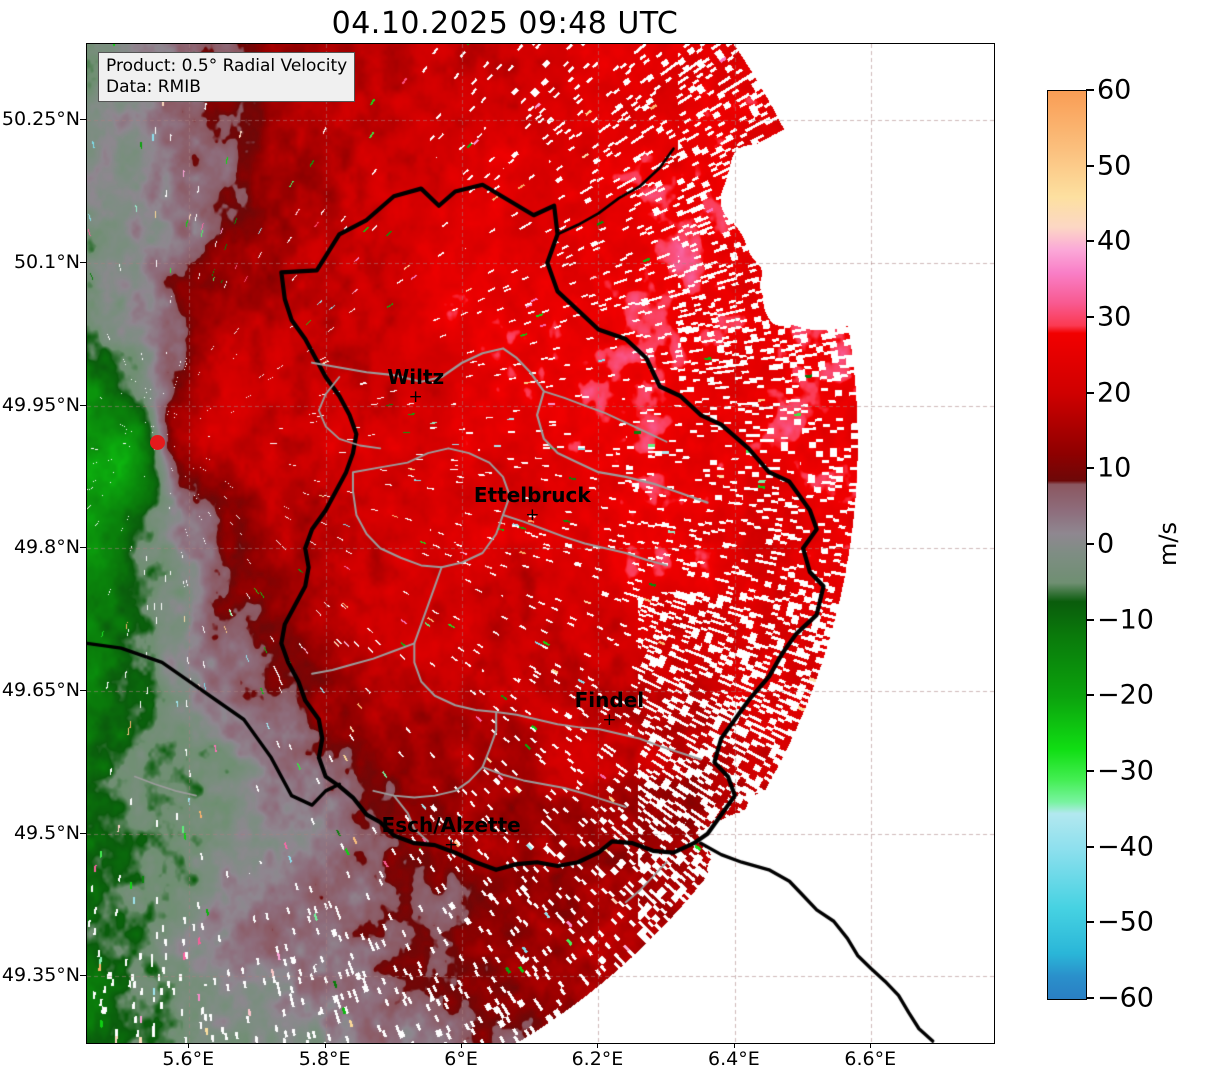  Describe the element at coordinates (324, 1059) in the screenshot. I see `longitude-tick-label: 5.8°E` at that location.